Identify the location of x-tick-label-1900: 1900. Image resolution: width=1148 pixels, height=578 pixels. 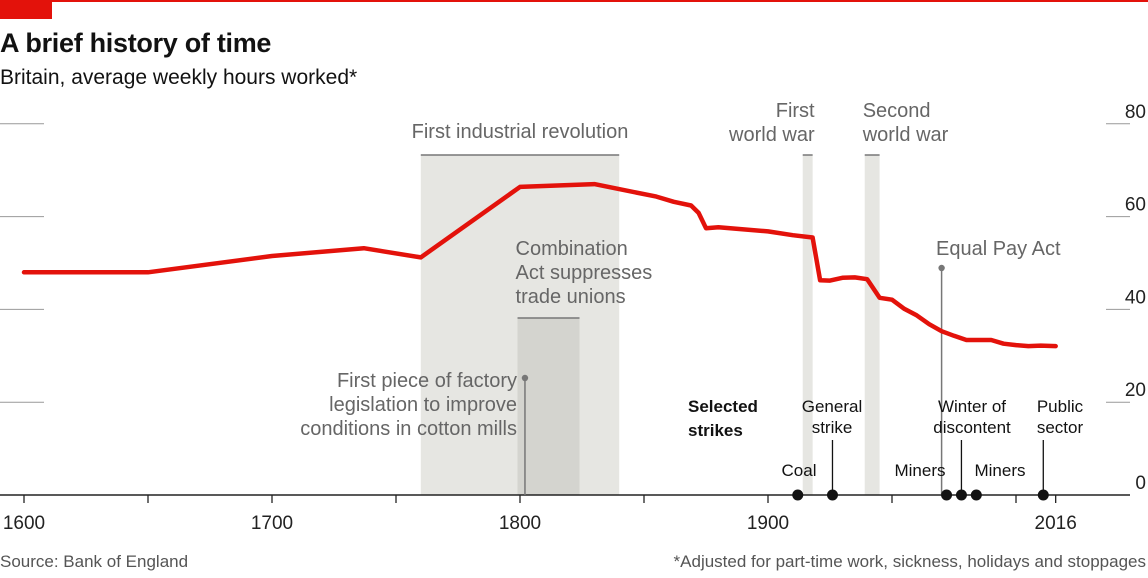
(768, 523).